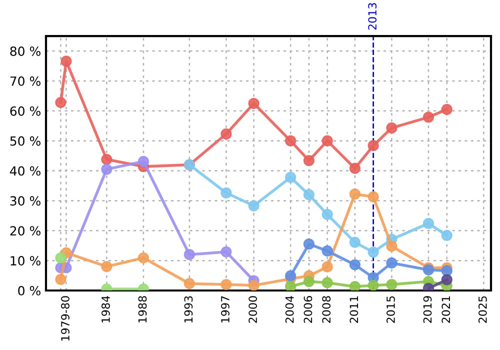 The width and height of the screenshot is (500, 350). Describe the element at coordinates (188, 309) in the screenshot. I see `x-tick-label: 1993` at that location.